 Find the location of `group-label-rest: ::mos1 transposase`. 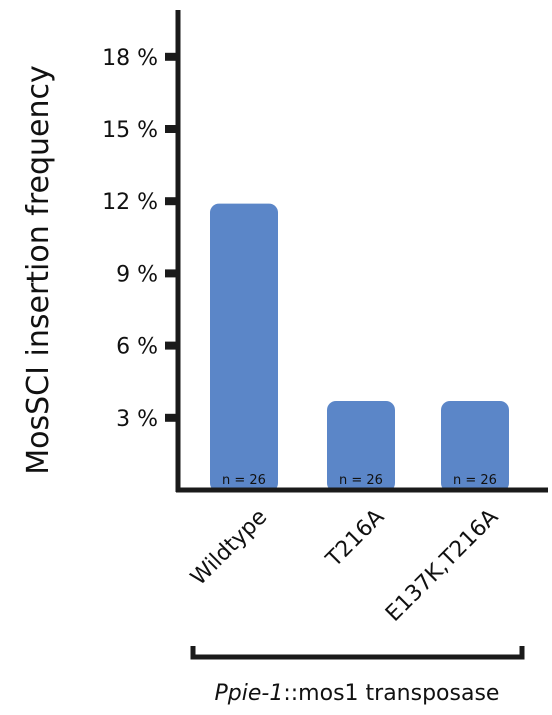

group-label-rest: ::mos1 transposase is located at coordinates (391, 693).